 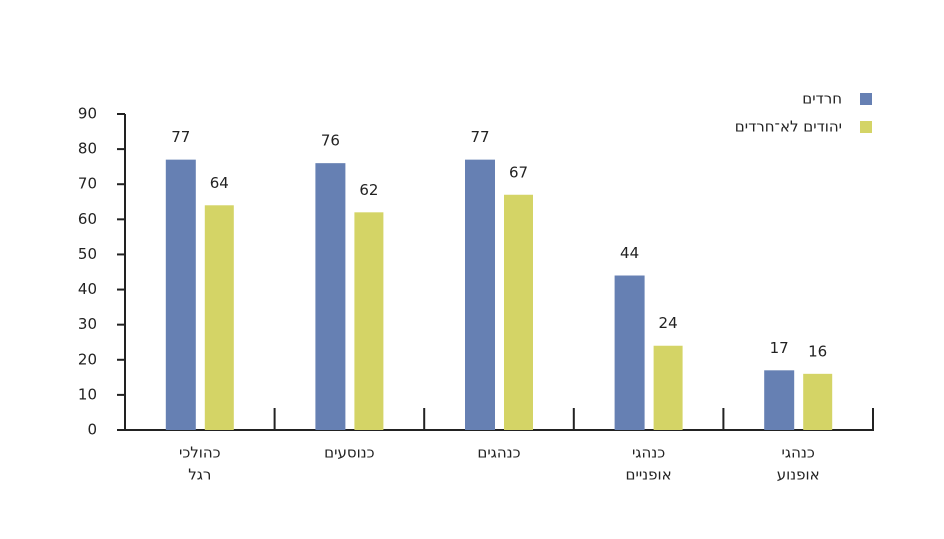 I want to click on data-label: 24, so click(x=668, y=323).